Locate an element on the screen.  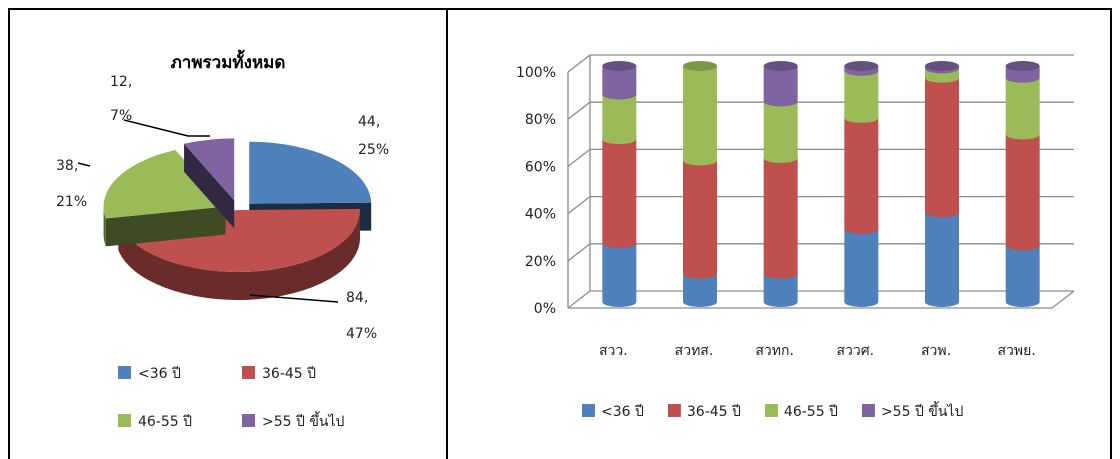
y-tick-label: 40% is located at coordinates (540, 215).